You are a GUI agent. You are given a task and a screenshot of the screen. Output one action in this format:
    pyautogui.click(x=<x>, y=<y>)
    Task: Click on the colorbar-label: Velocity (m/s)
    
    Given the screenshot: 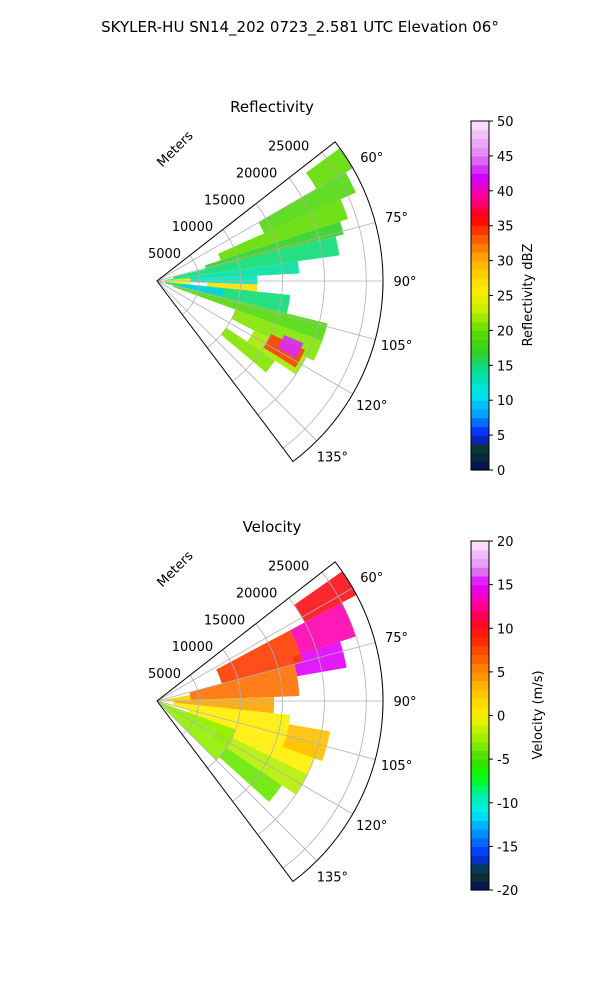 What is the action you would take?
    pyautogui.click(x=538, y=714)
    